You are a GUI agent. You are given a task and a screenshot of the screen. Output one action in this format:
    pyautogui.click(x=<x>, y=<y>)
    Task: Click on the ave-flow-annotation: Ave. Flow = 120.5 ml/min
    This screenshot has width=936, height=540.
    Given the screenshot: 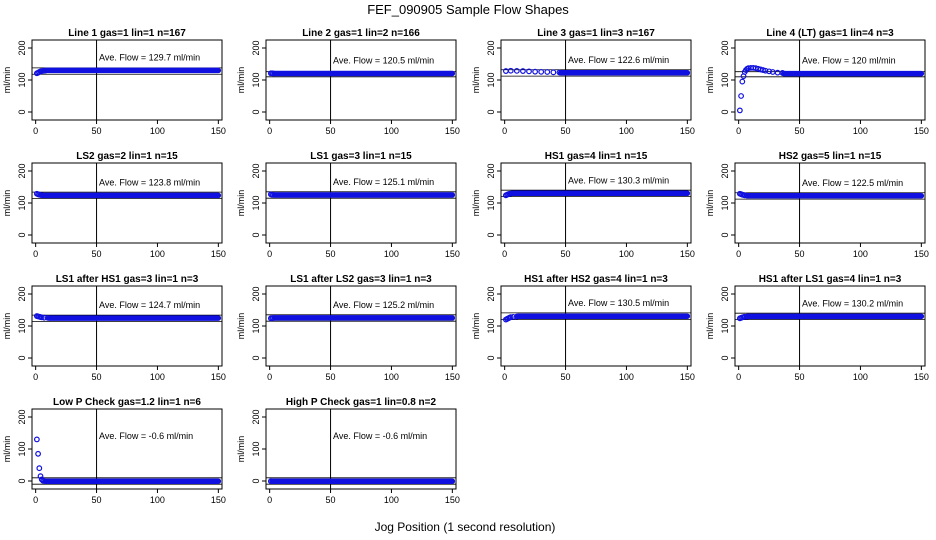 What is the action you would take?
    pyautogui.click(x=383, y=60)
    